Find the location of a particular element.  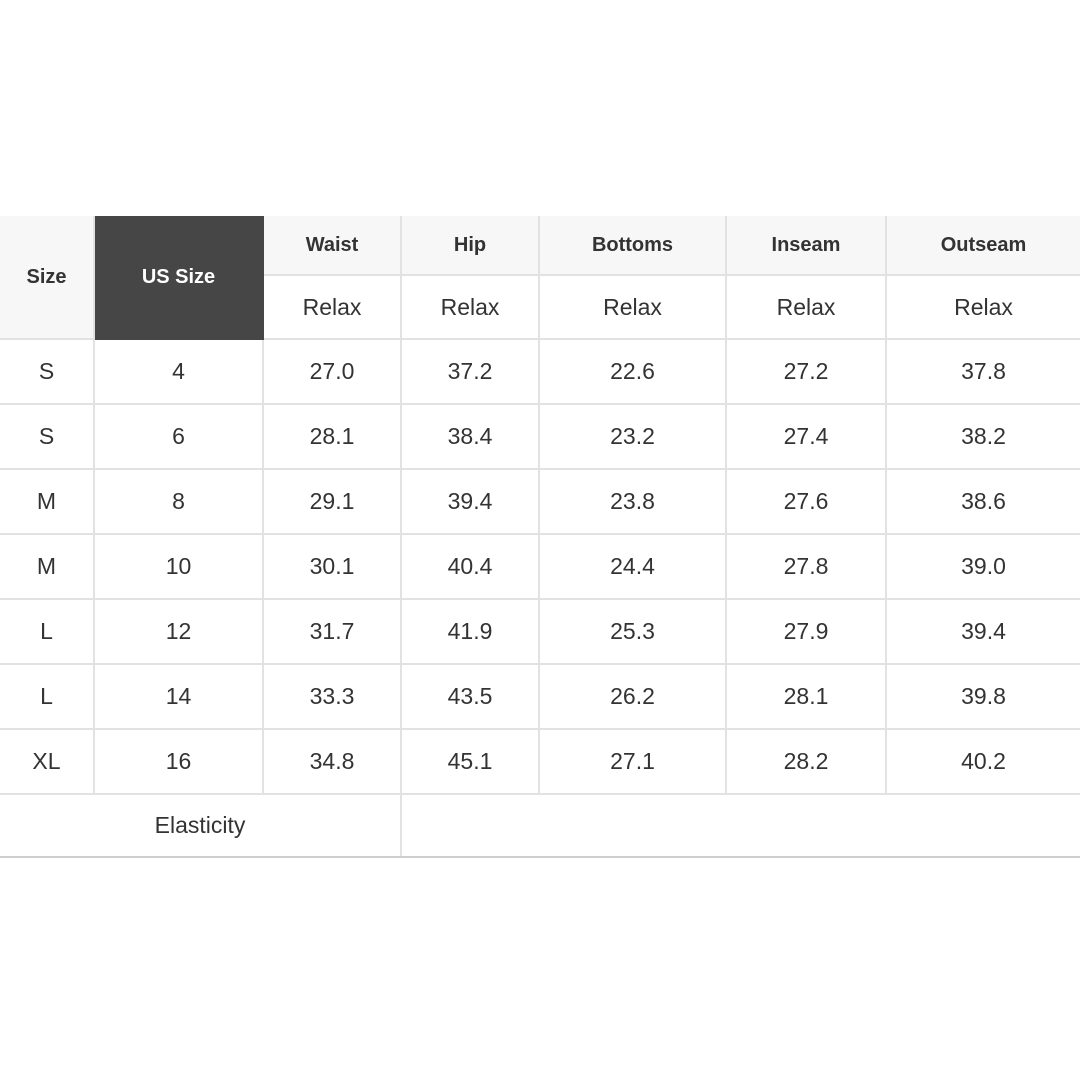

table-cell: 41.9 is located at coordinates (470, 631).